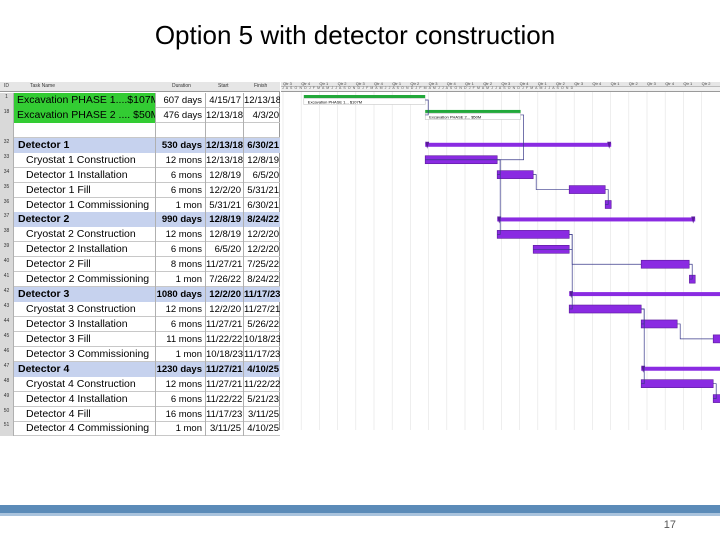 This screenshot has height=540, width=720. Describe the element at coordinates (85, 265) in the screenshot. I see `task-name: Detector 2 Fill` at that location.